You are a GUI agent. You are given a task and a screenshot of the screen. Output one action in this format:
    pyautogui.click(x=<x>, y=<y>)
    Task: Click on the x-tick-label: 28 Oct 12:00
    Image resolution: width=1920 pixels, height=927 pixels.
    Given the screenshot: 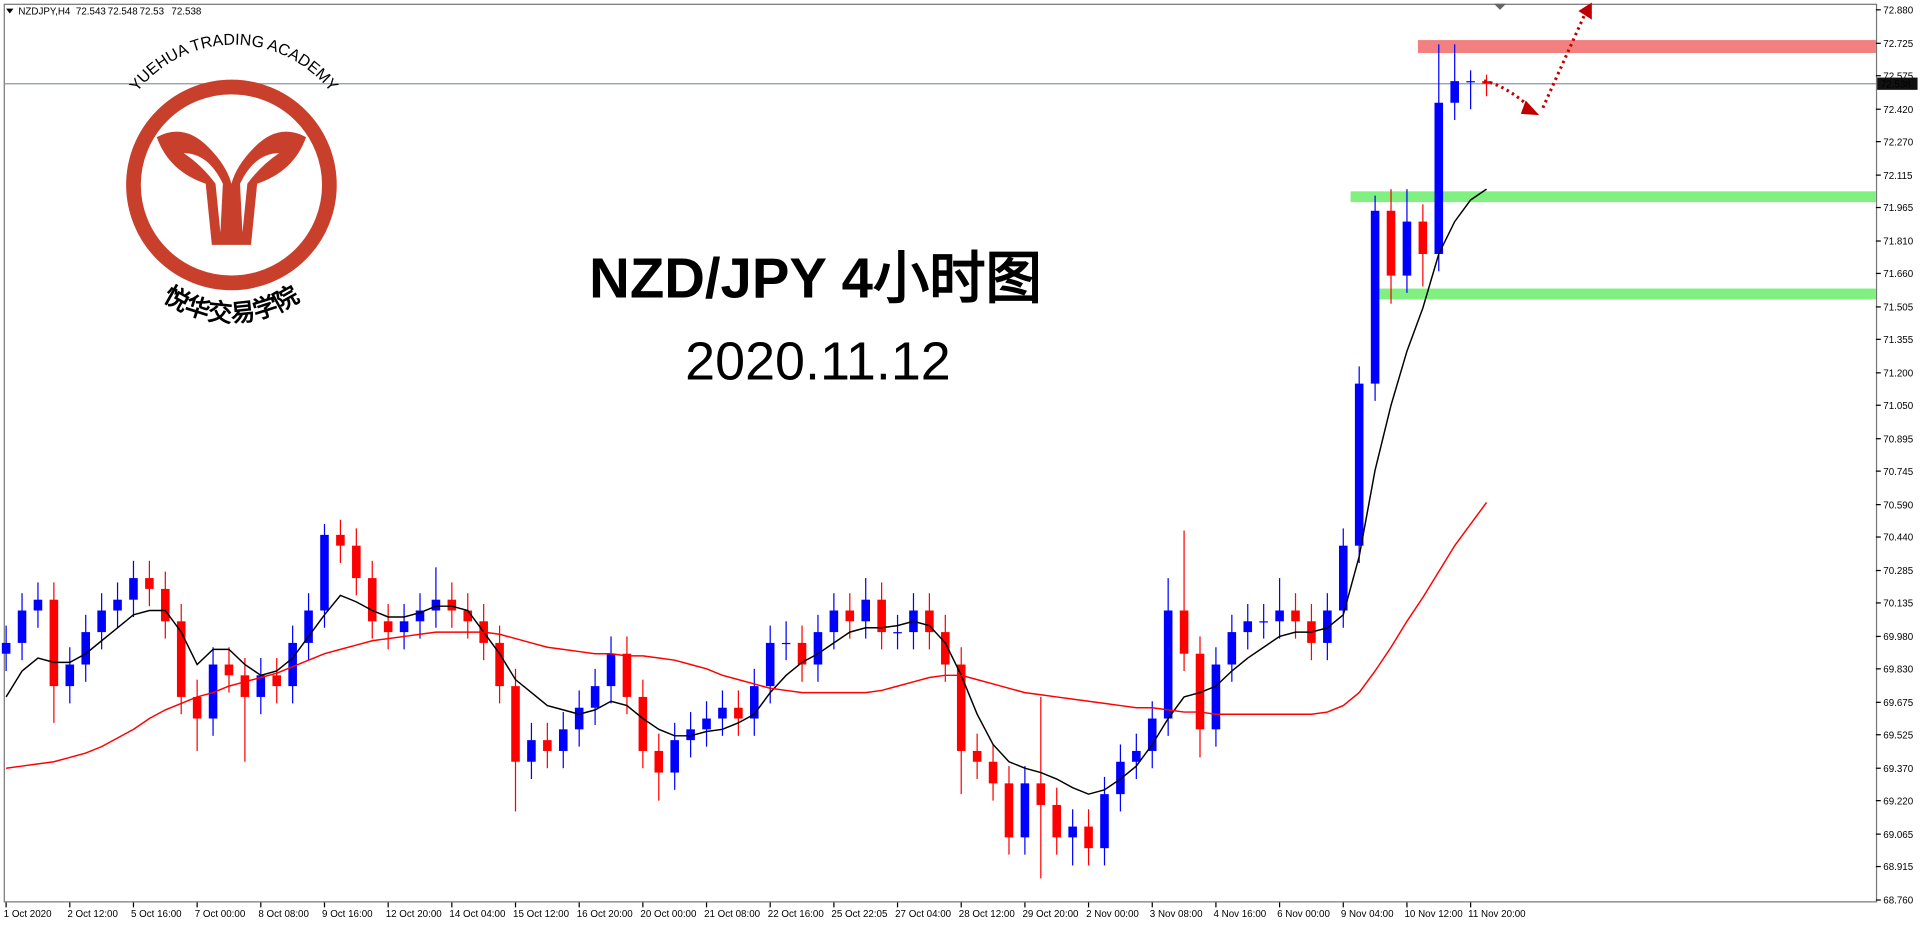 What is the action you would take?
    pyautogui.click(x=987, y=914)
    